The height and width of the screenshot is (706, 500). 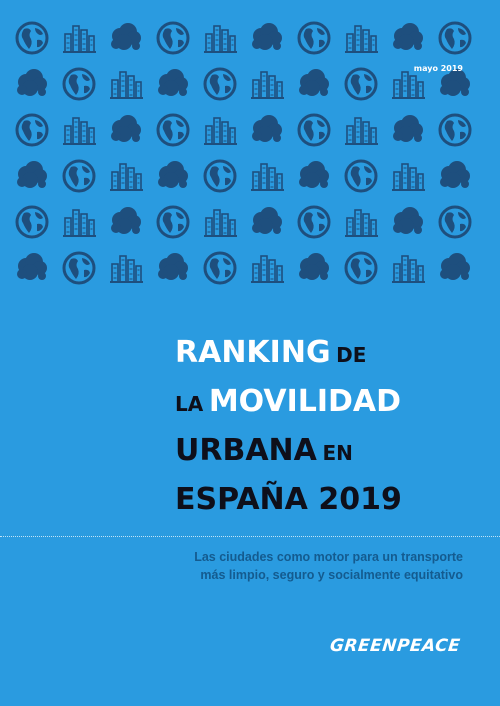 What do you see at coordinates (253, 352) in the screenshot?
I see `title-word-ranking: RANKING` at bounding box center [253, 352].